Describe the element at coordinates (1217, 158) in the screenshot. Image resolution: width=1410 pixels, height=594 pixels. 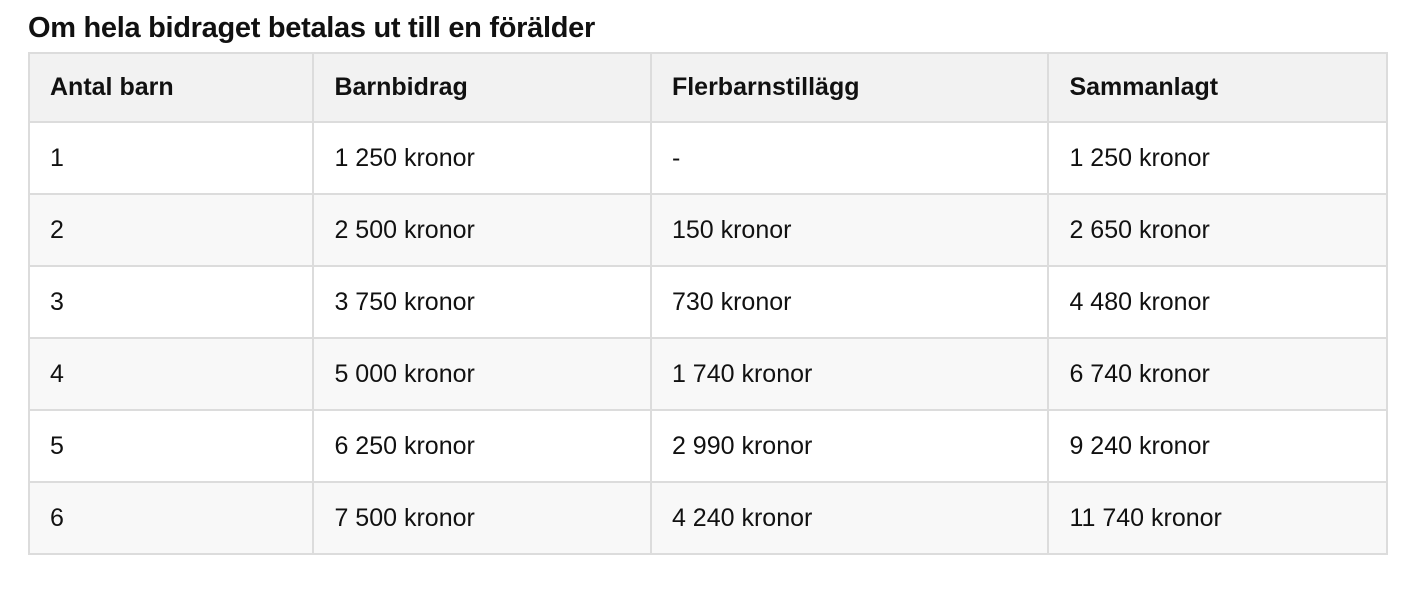
I see `cell-sammanlagt: 1 250 kronor` at that location.